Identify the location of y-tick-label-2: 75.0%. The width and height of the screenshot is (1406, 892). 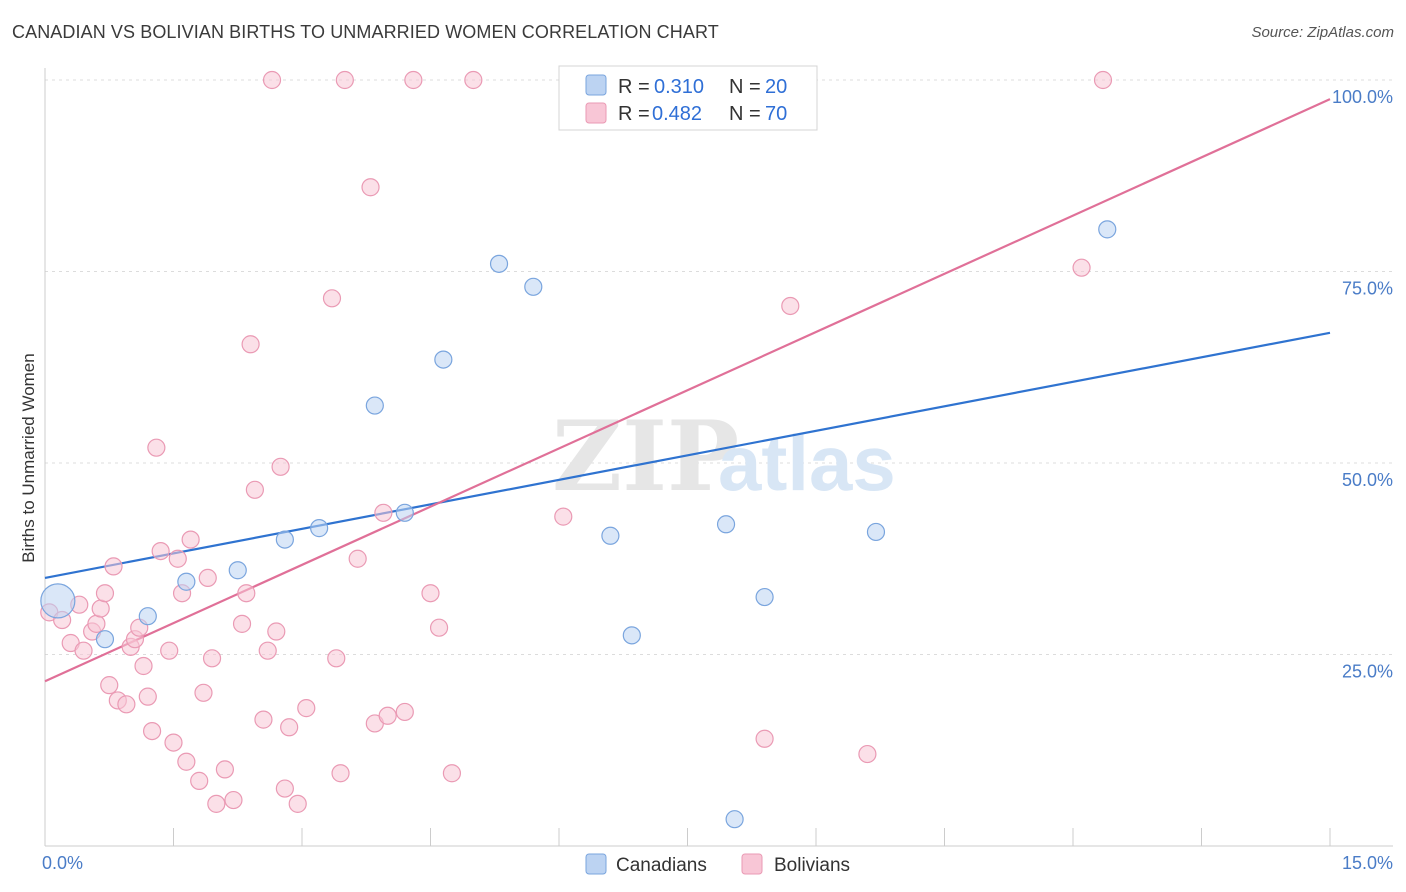
(1367, 289).